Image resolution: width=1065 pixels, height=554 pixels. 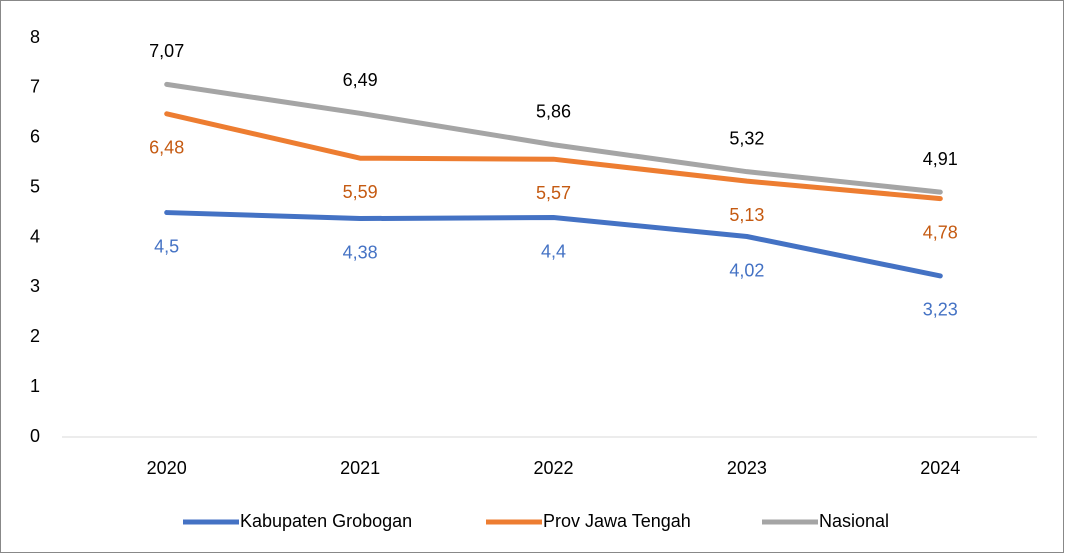 What do you see at coordinates (166, 148) in the screenshot?
I see `data-label: 6,48` at bounding box center [166, 148].